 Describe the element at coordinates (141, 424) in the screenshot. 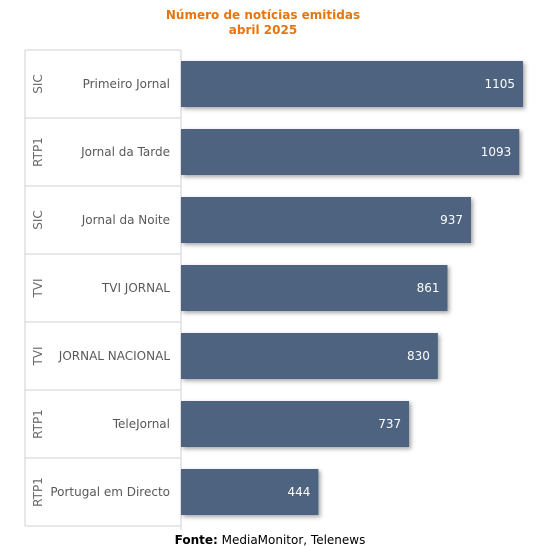

I see `category-label: TeleJornal` at that location.